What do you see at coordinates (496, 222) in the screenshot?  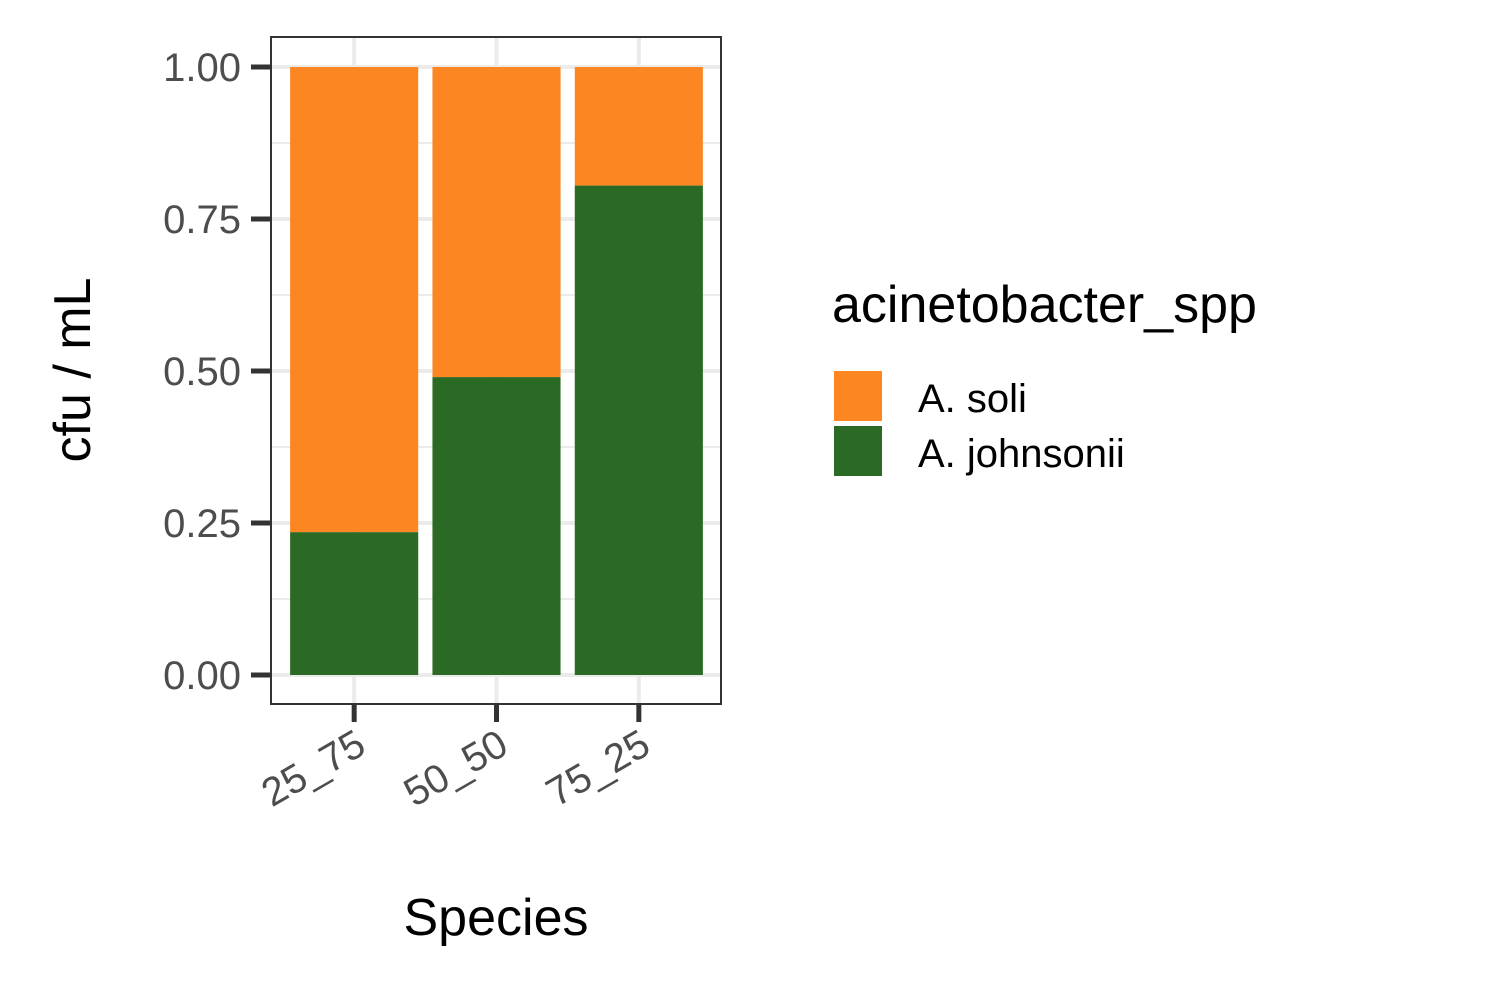 I see `bar-50_50-a-soli` at bounding box center [496, 222].